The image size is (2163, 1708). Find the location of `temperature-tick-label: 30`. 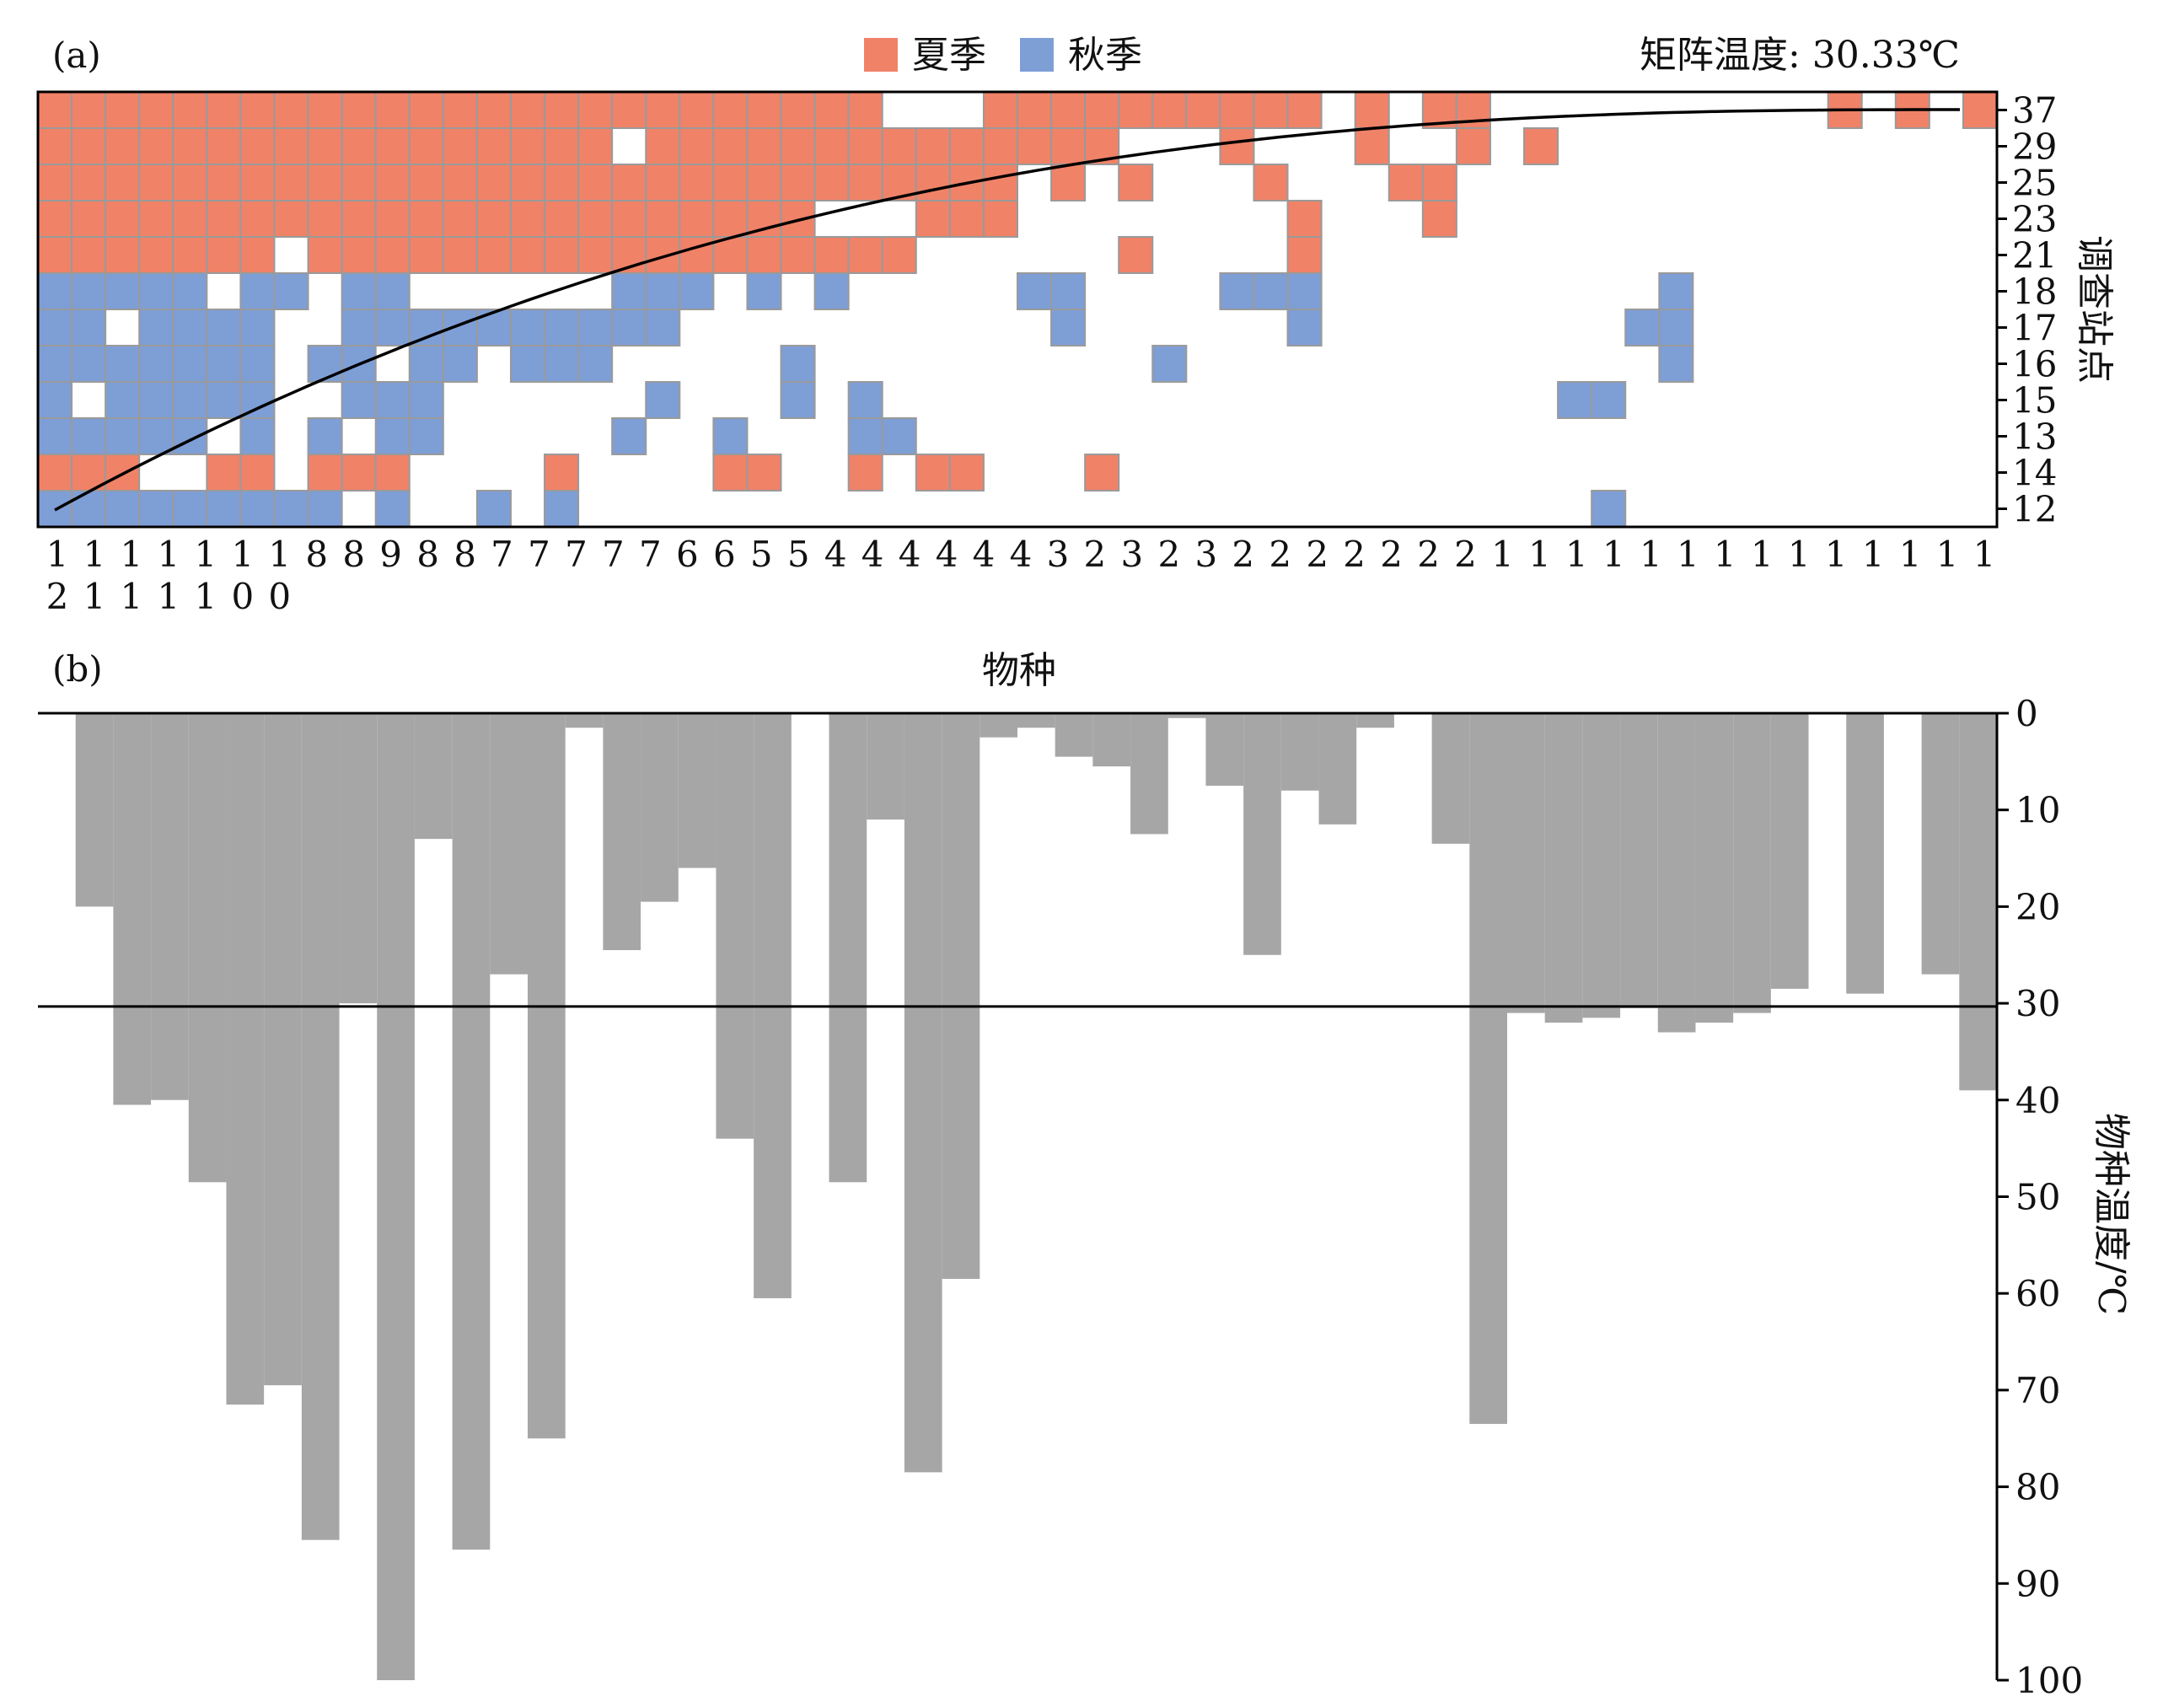

temperature-tick-label: 30 is located at coordinates (2037, 1004).